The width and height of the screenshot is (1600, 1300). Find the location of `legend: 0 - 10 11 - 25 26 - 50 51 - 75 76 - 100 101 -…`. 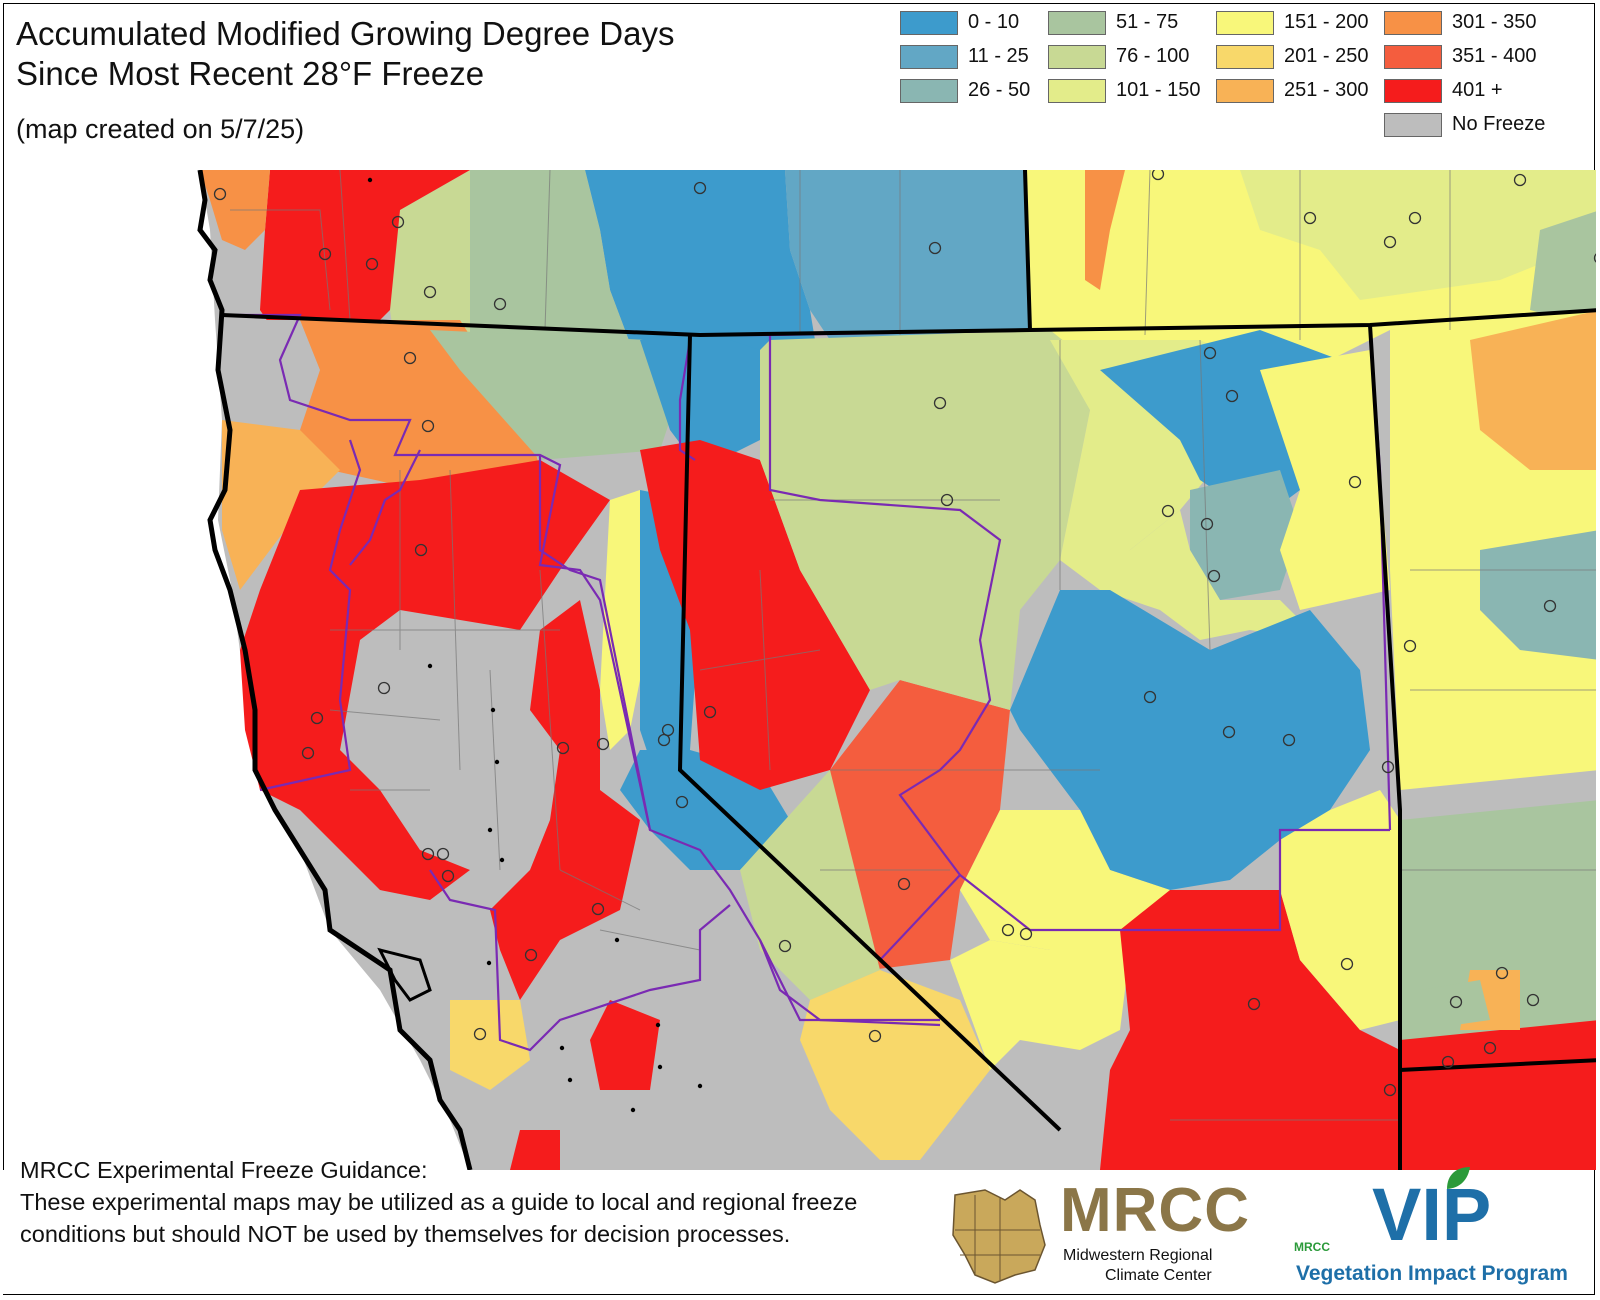

legend: 0 - 10 11 - 25 26 - 50 51 - 75 76 - 100 101 -… is located at coordinates (1247, 85).